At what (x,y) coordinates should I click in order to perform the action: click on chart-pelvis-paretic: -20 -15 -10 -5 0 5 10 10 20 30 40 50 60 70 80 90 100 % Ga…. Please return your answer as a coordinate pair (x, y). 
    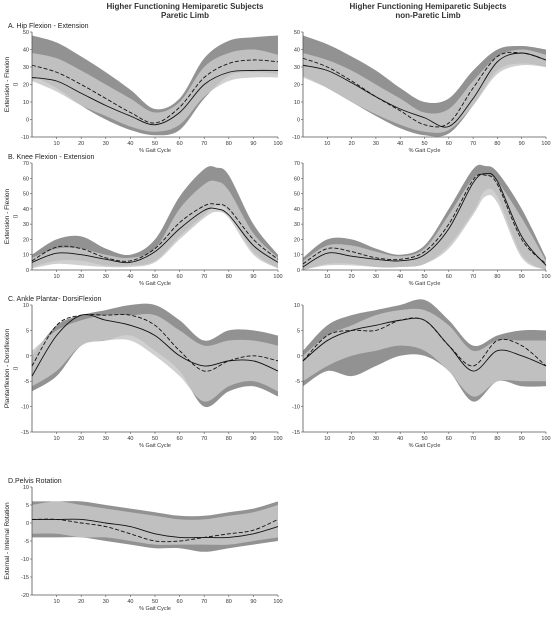
    Looking at the image, I should click on (143, 545).